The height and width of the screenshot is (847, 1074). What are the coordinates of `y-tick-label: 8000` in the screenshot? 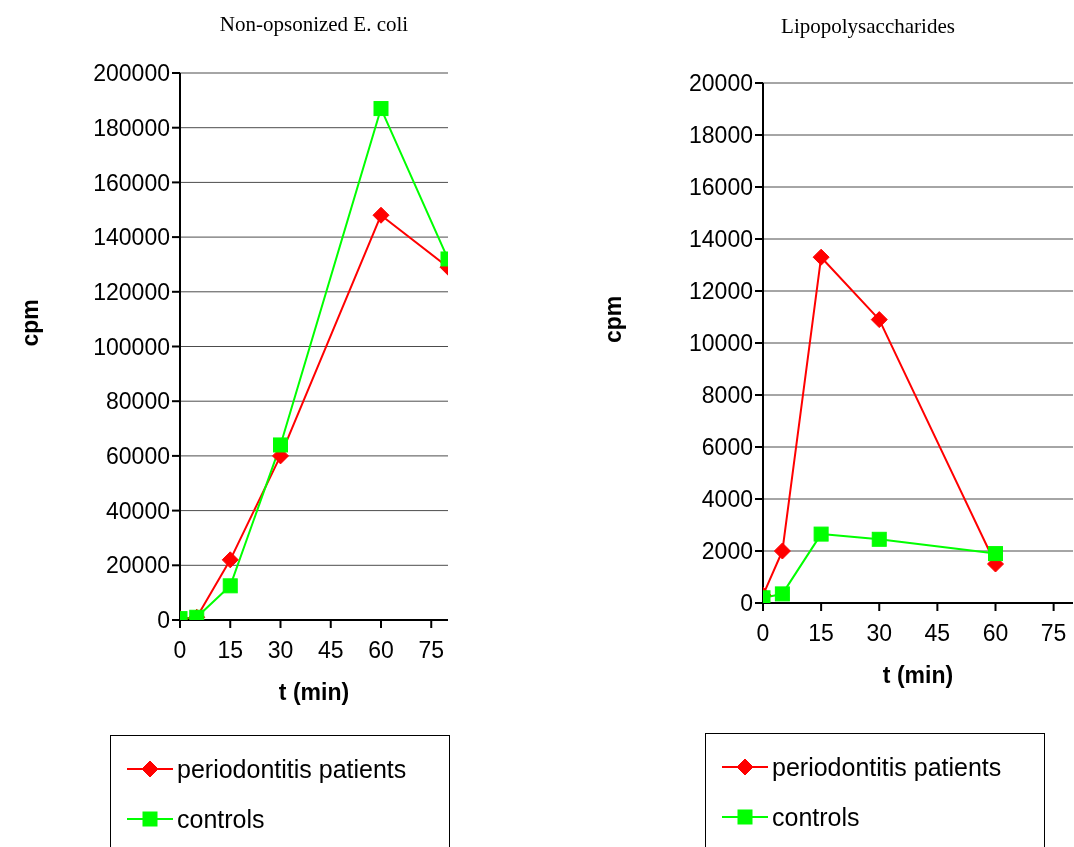 It's located at (727, 395).